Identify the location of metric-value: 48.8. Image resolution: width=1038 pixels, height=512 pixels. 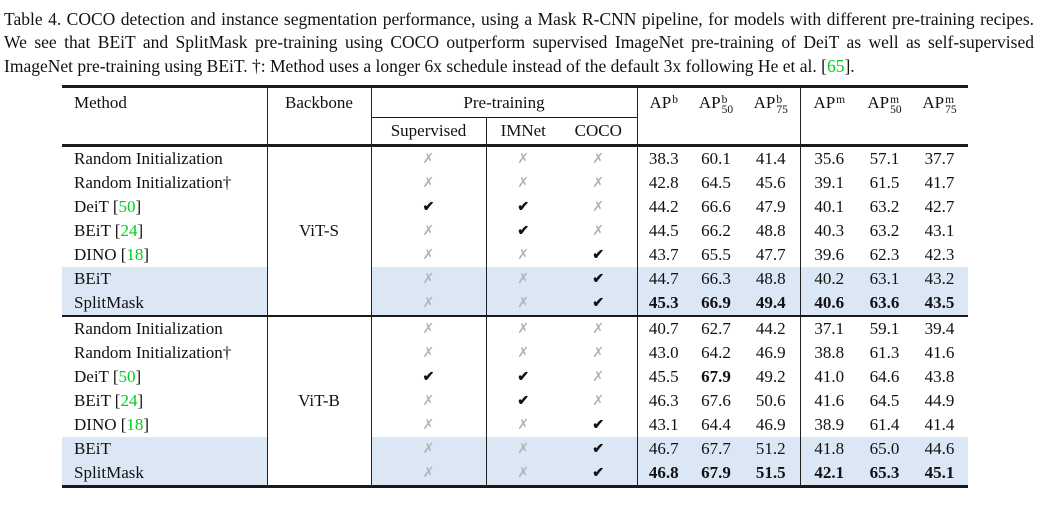
(771, 279).